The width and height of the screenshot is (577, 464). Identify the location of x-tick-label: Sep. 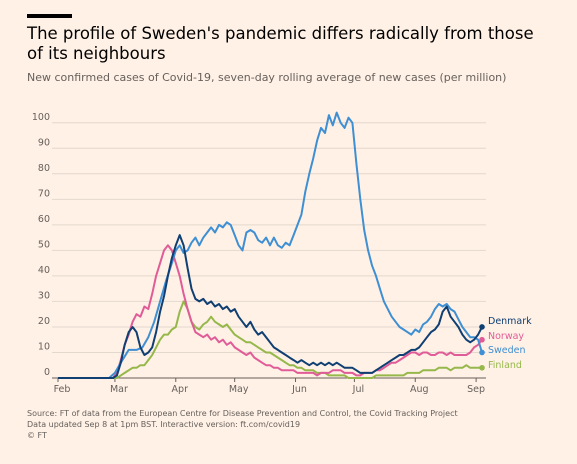
(476, 389).